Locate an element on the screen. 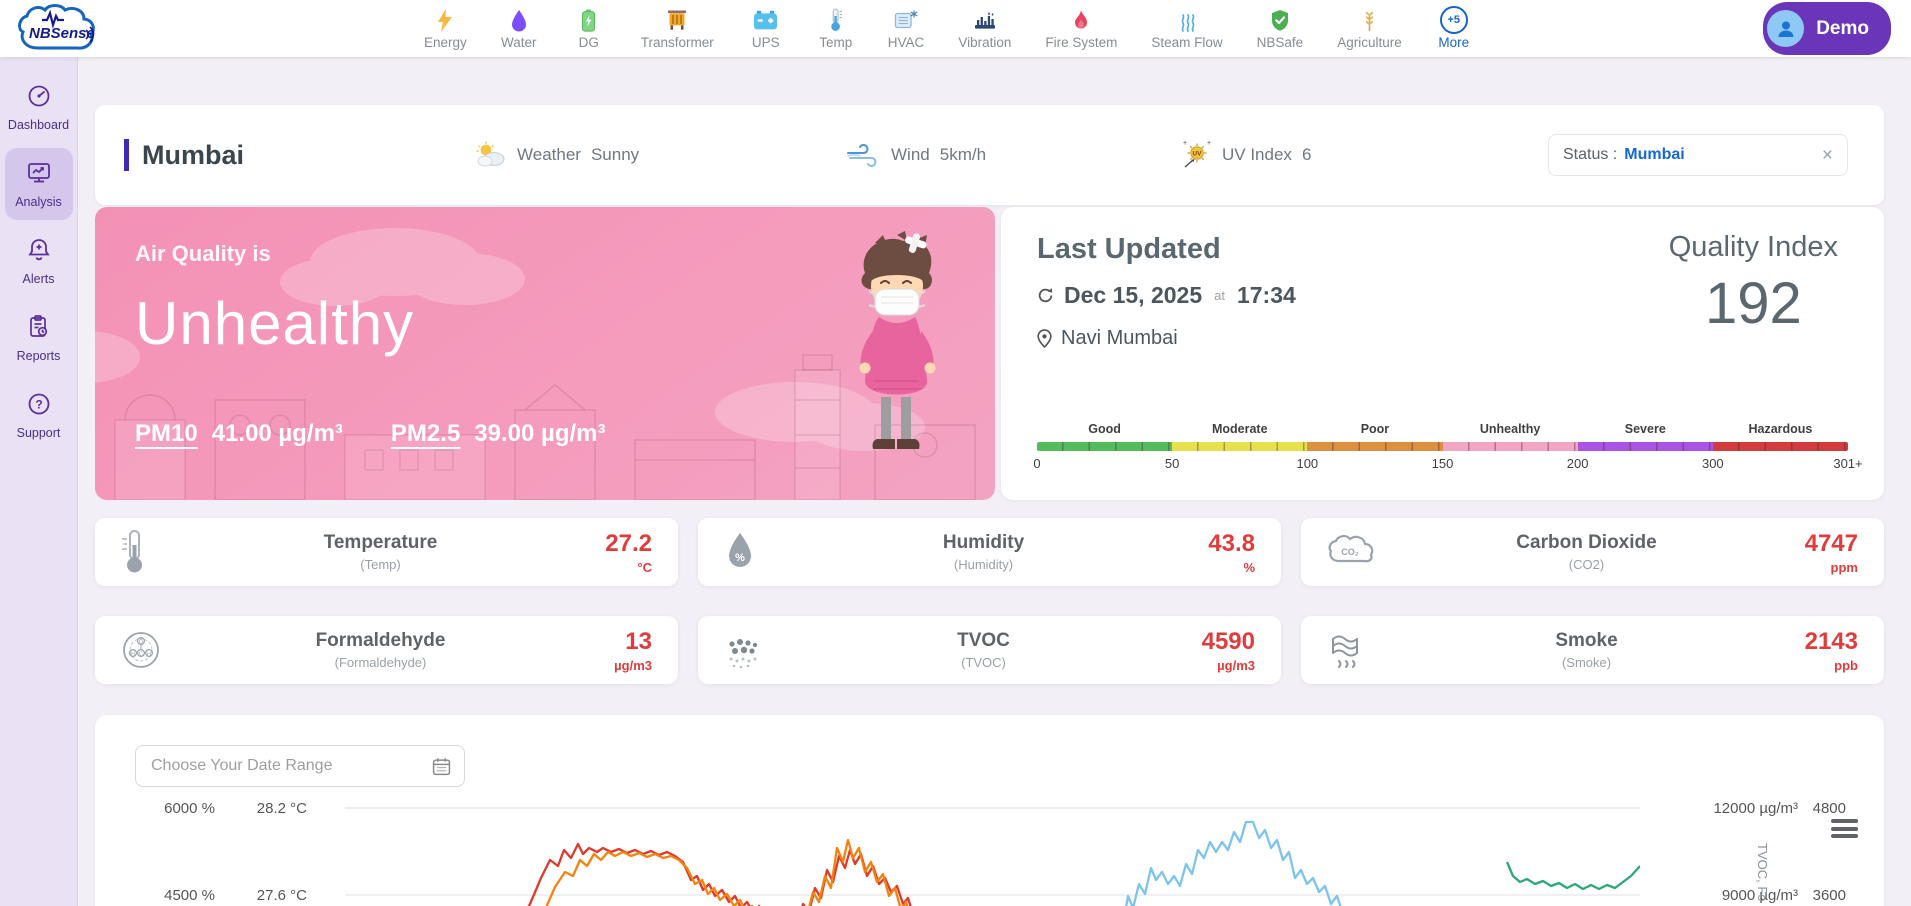 The width and height of the screenshot is (1911, 906). line-chart-plot is located at coordinates (992, 856).